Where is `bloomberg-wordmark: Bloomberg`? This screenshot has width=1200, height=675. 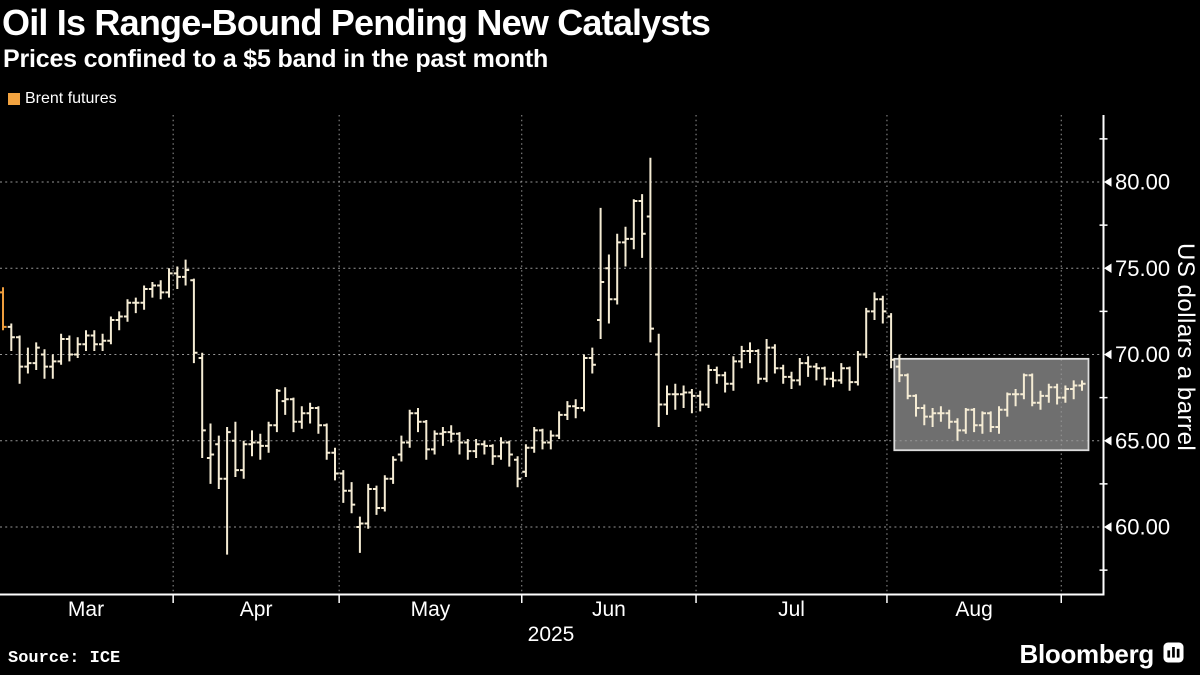
bloomberg-wordmark: Bloomberg is located at coordinates (1086, 654).